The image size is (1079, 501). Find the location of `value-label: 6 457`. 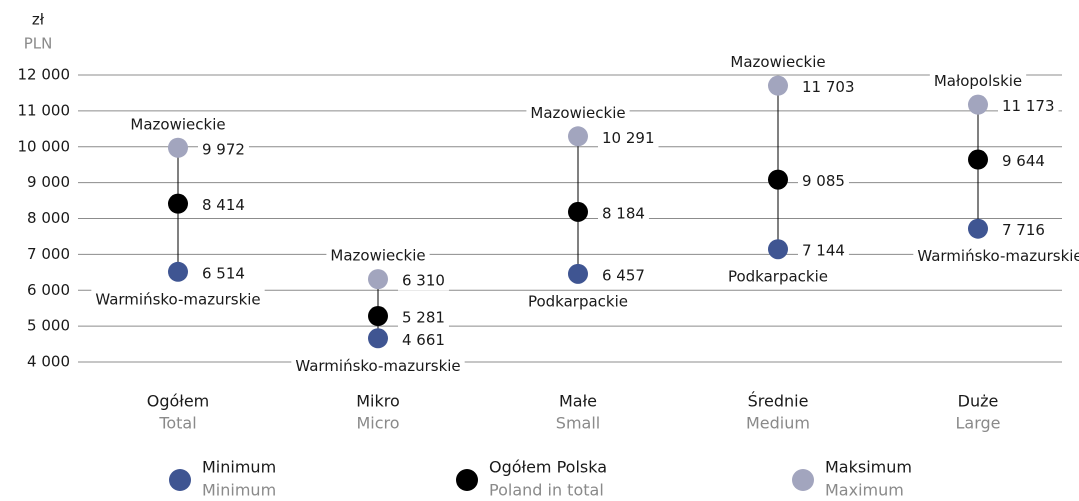

value-label: 6 457 is located at coordinates (623, 275).